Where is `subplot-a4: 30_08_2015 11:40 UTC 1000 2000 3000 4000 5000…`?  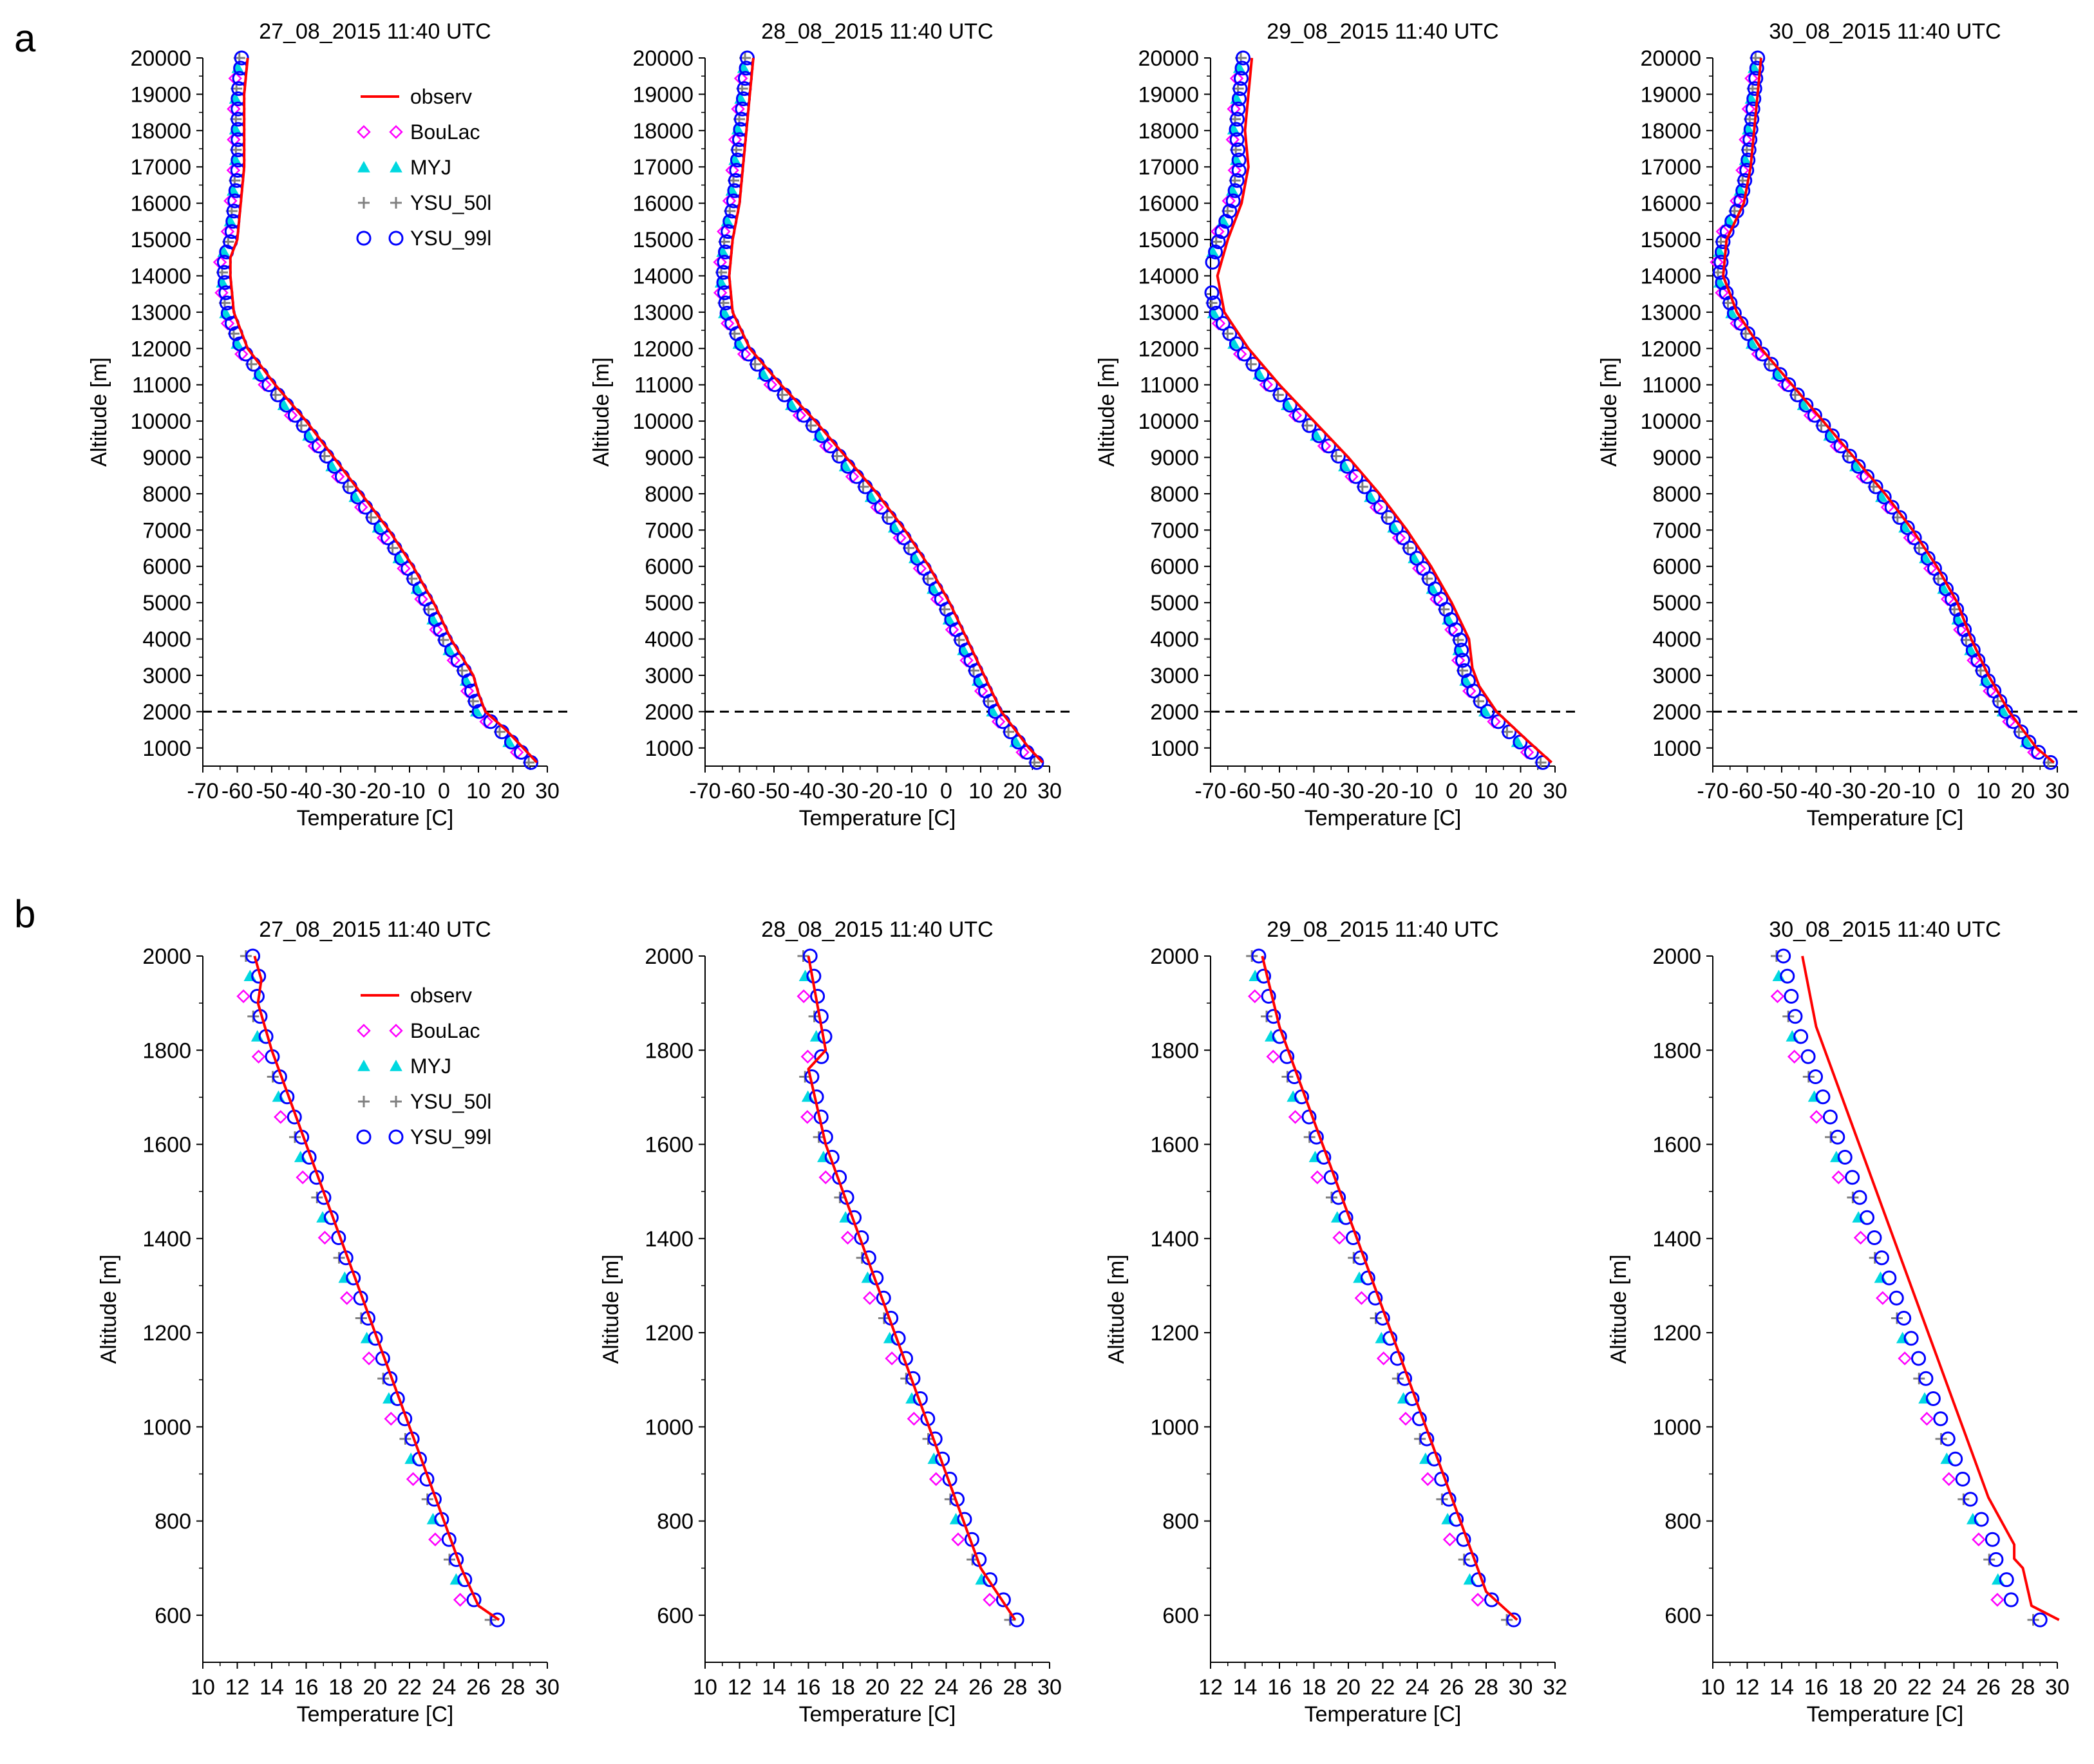
subplot-a4: 30_08_2015 11:40 UTC 1000 2000 3000 4000 5000… is located at coordinates (1839, 425).